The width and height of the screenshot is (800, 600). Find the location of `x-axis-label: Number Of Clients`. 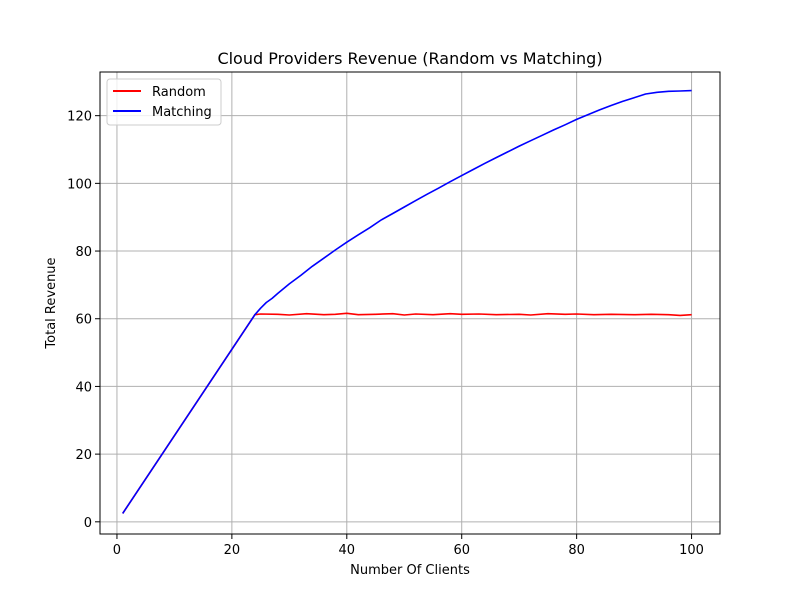

x-axis-label: Number Of Clients is located at coordinates (410, 570).